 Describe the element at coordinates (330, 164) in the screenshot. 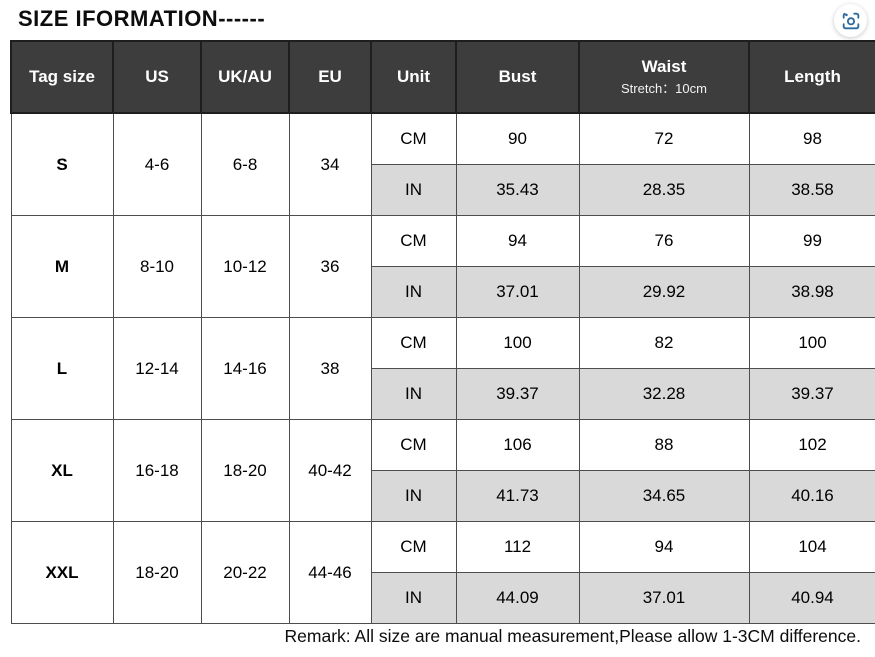

I see `eu-size-cell: 34` at that location.